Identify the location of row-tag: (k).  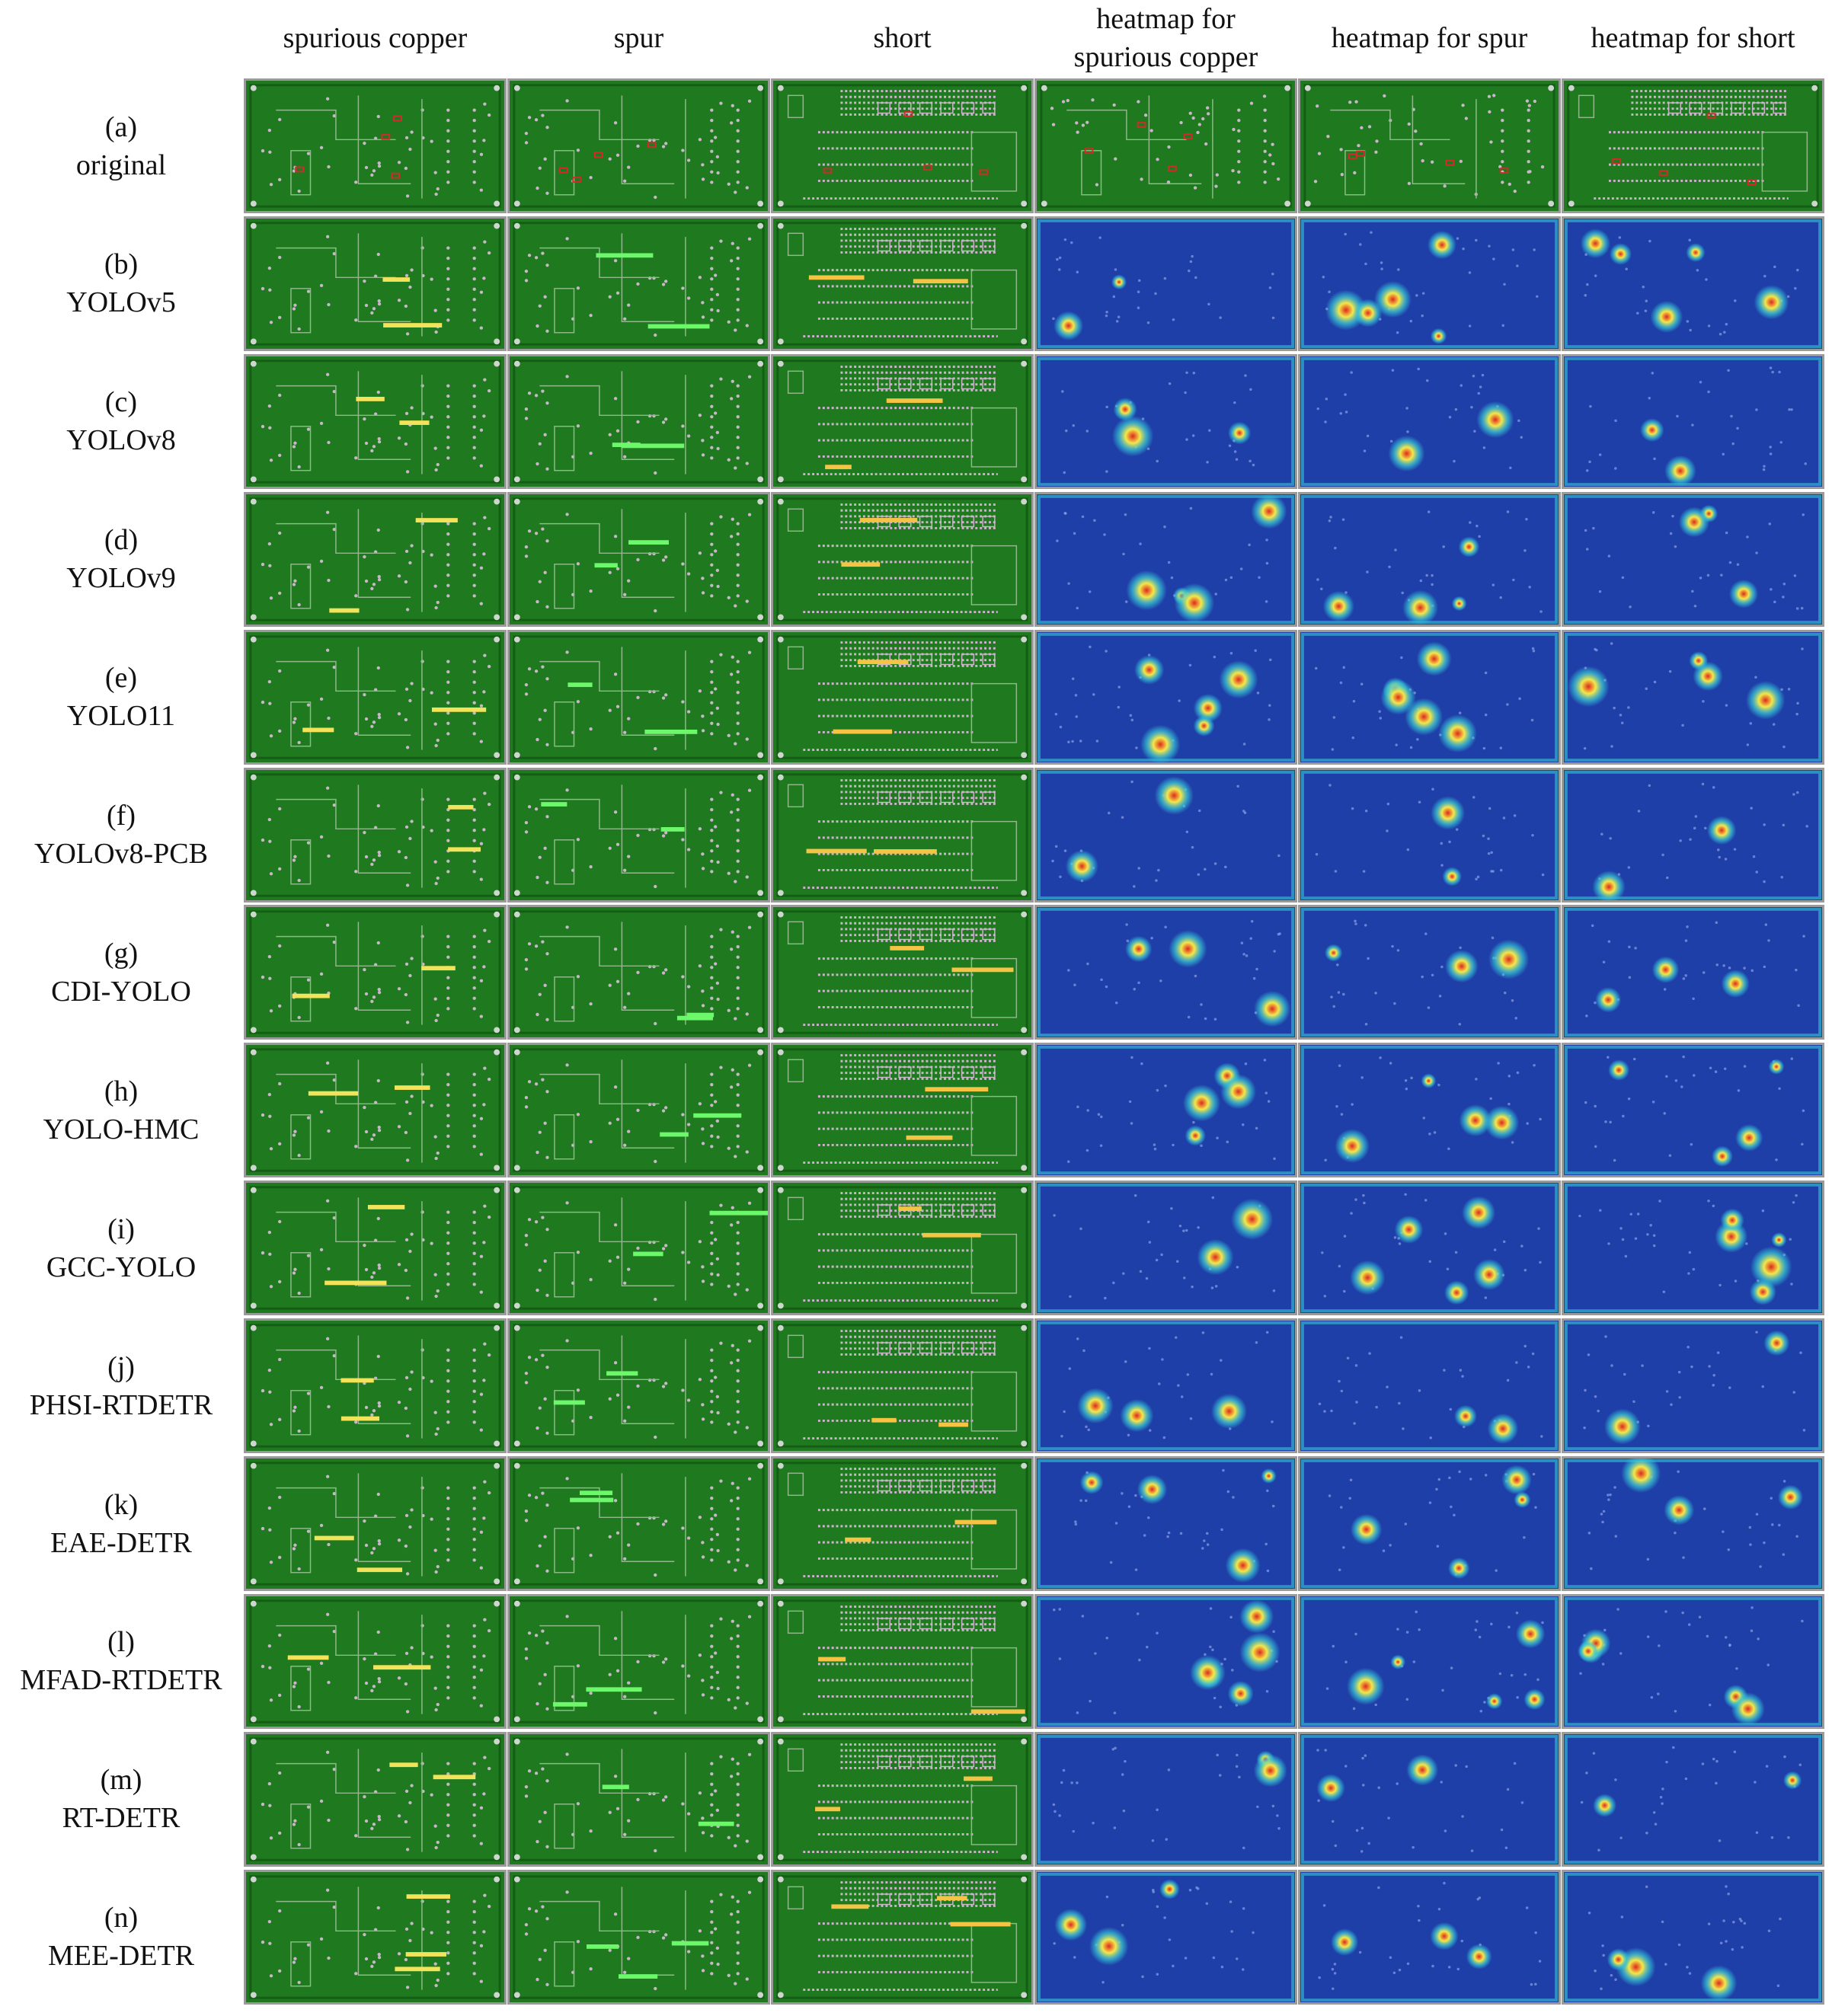
(122, 1504).